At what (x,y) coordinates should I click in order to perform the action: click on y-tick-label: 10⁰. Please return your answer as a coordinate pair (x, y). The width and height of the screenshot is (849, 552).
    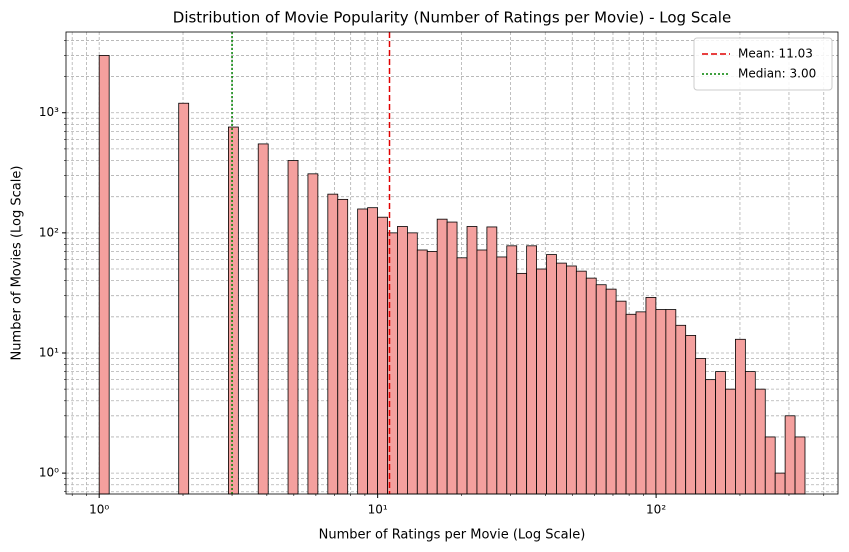
    Looking at the image, I should click on (49, 473).